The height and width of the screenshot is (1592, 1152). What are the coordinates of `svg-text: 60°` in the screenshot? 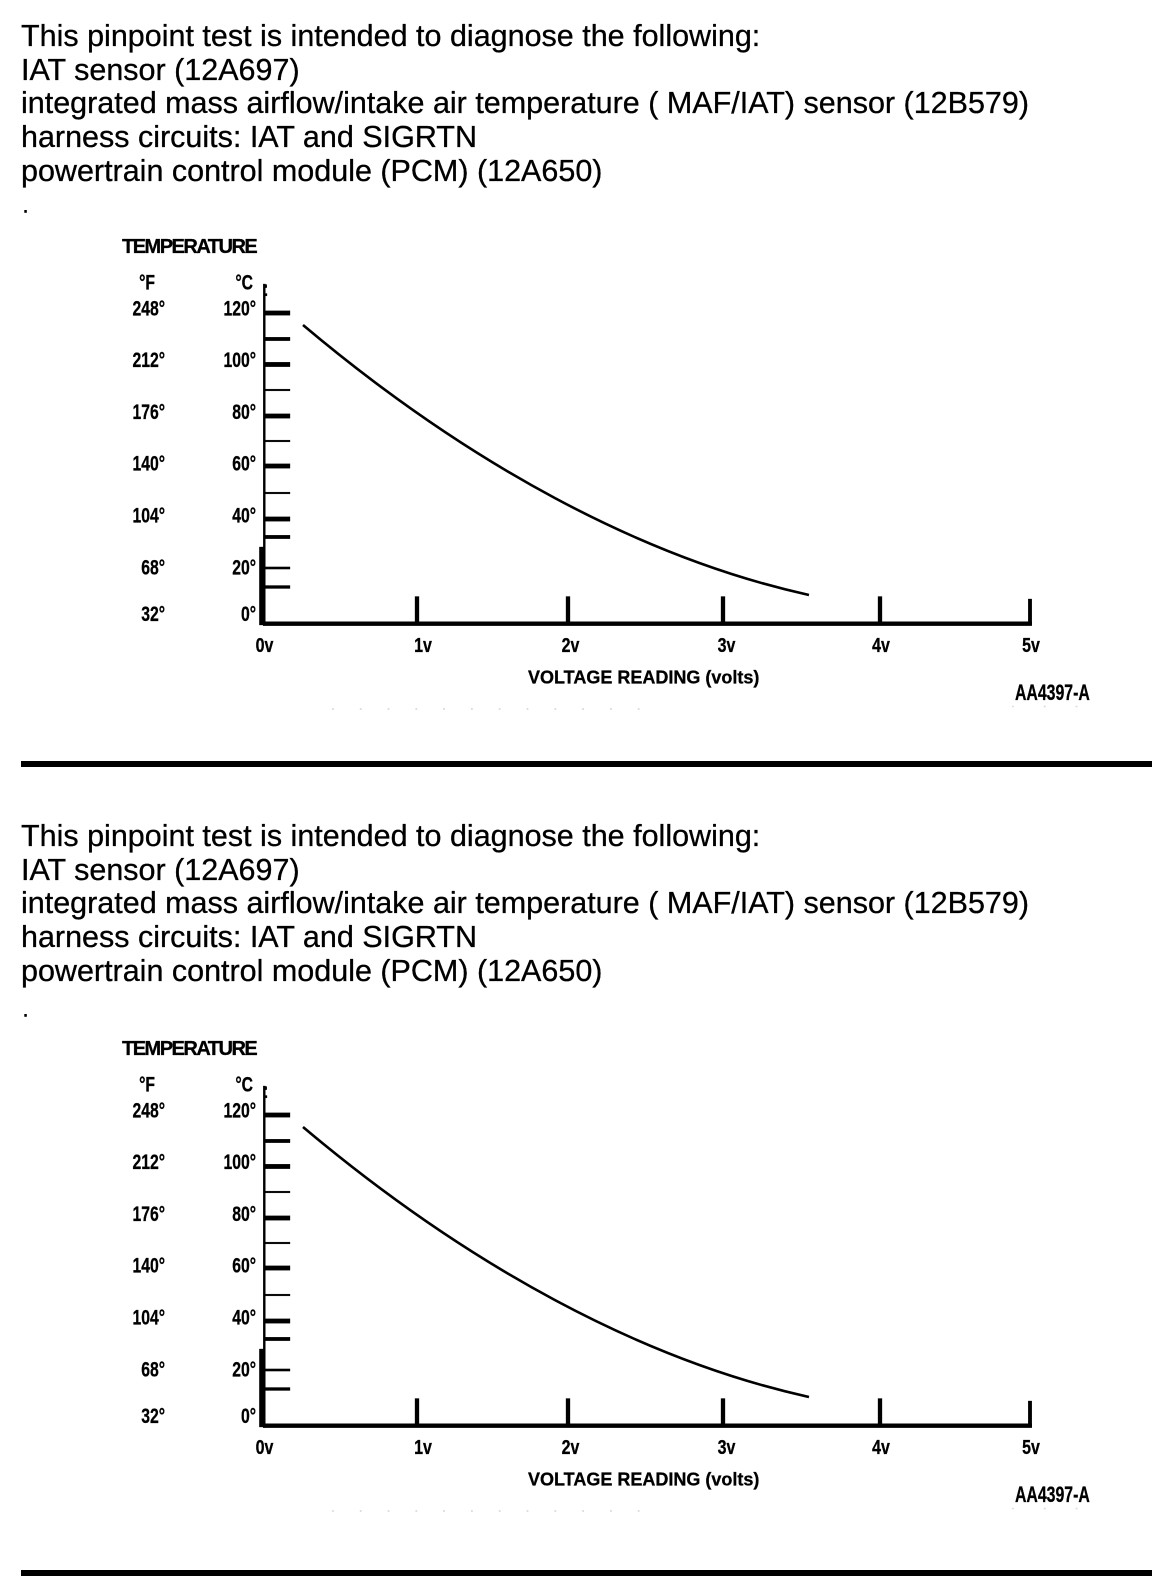 It's located at (244, 463).